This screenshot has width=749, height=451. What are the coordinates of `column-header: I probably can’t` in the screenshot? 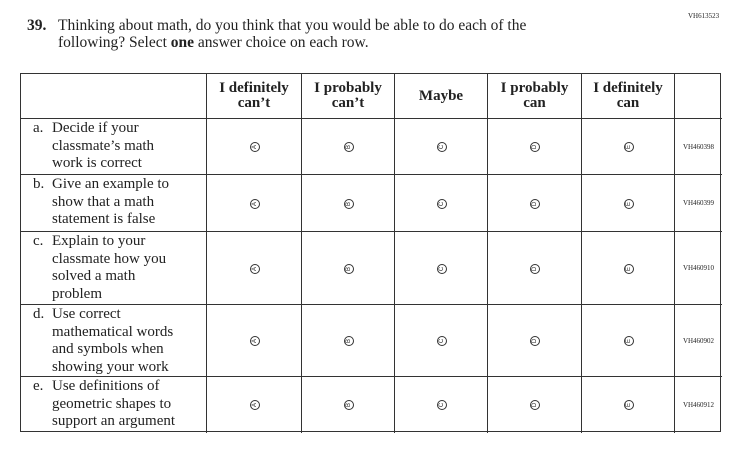 It's located at (348, 96).